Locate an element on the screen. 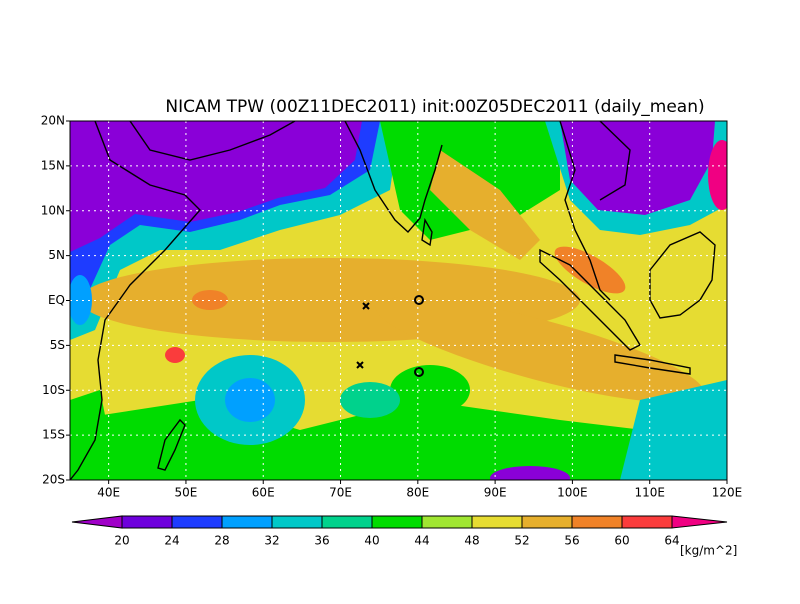 The height and width of the screenshot is (604, 800). field-wet-spot is located at coordinates (717, 175).